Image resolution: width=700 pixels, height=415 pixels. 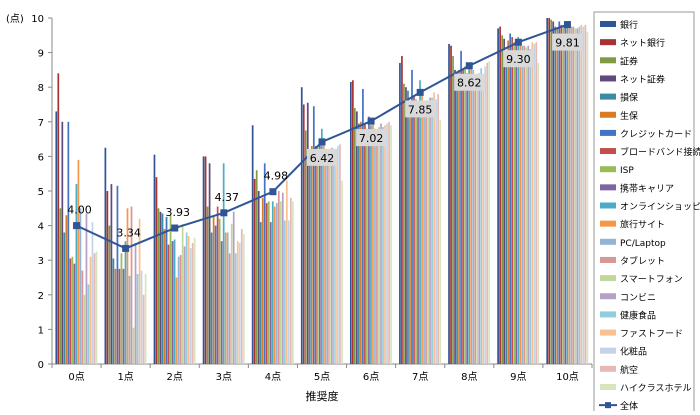 I want to click on legend-label: 損保, so click(x=629, y=98).